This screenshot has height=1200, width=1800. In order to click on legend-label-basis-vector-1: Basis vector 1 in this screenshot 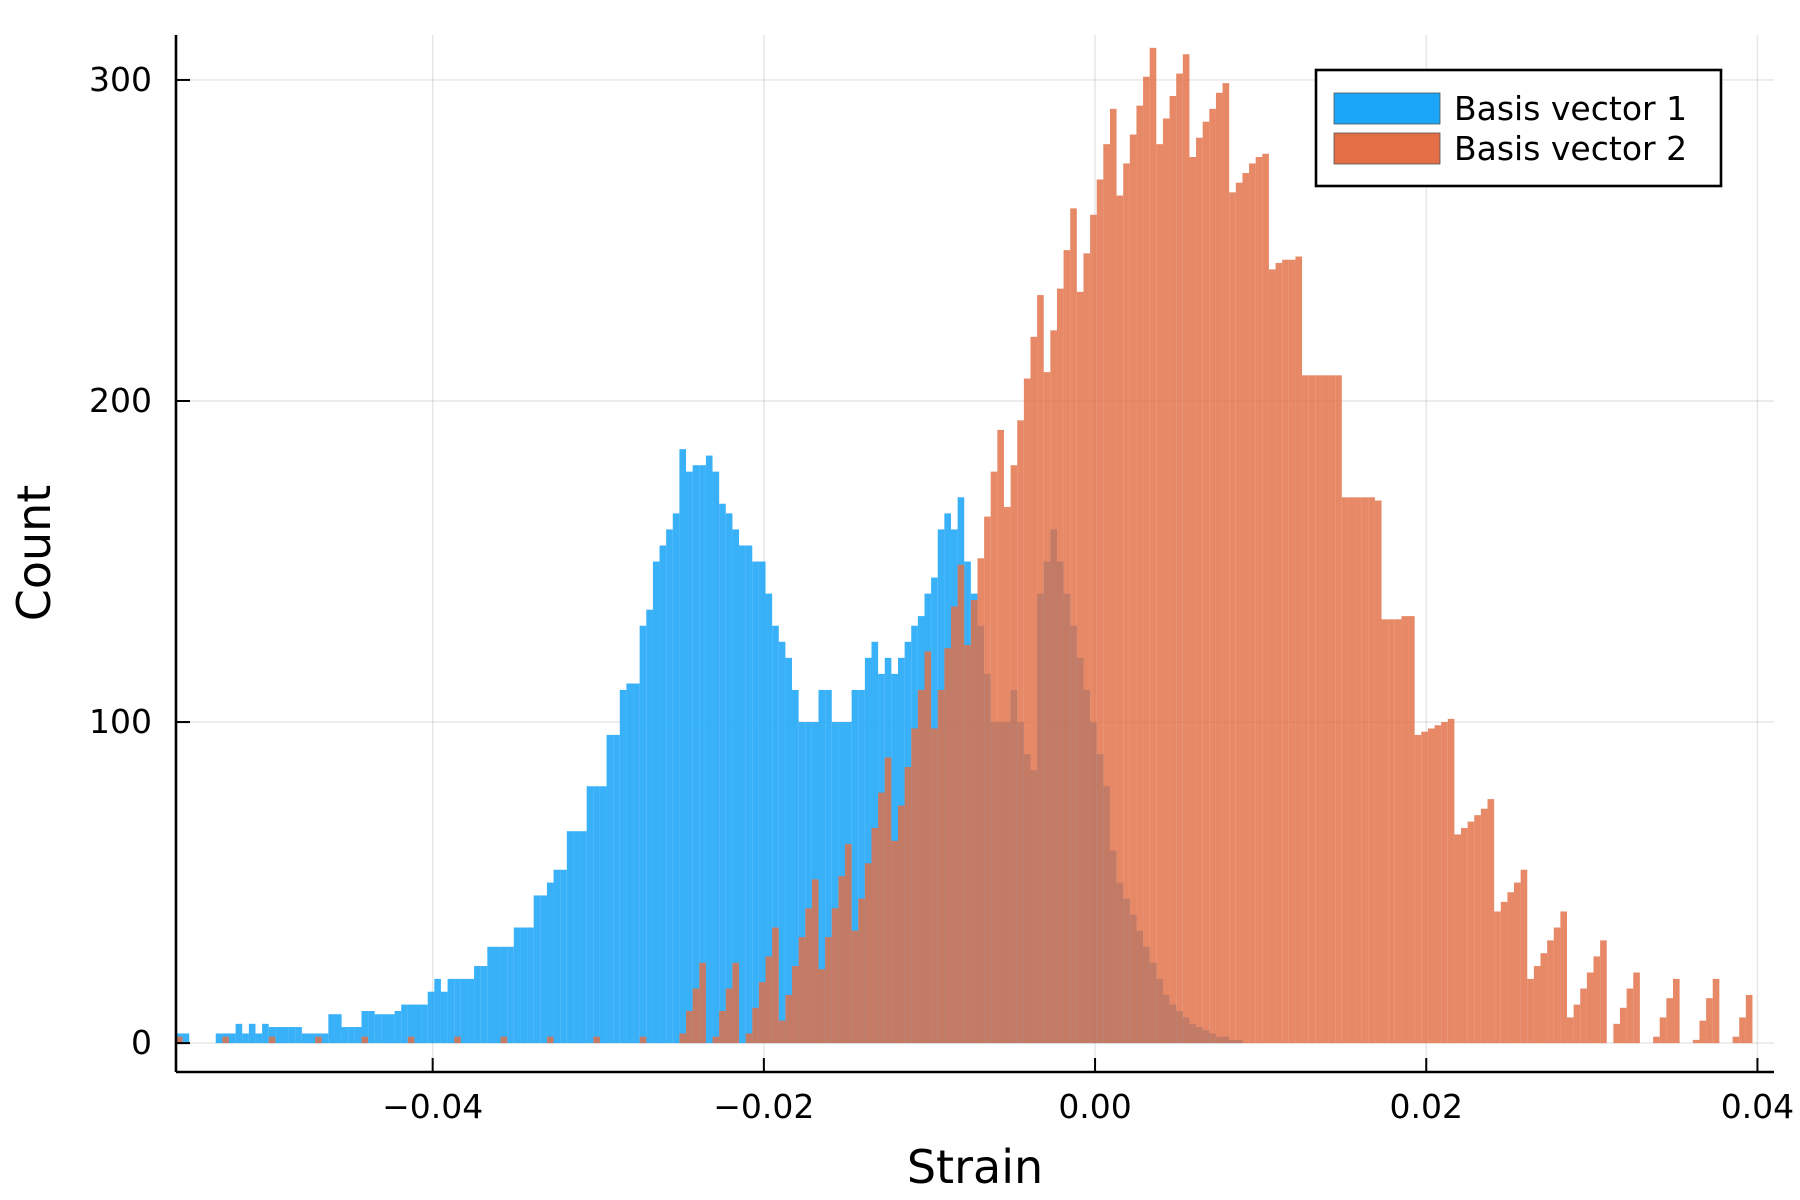, I will do `click(1570, 108)`.